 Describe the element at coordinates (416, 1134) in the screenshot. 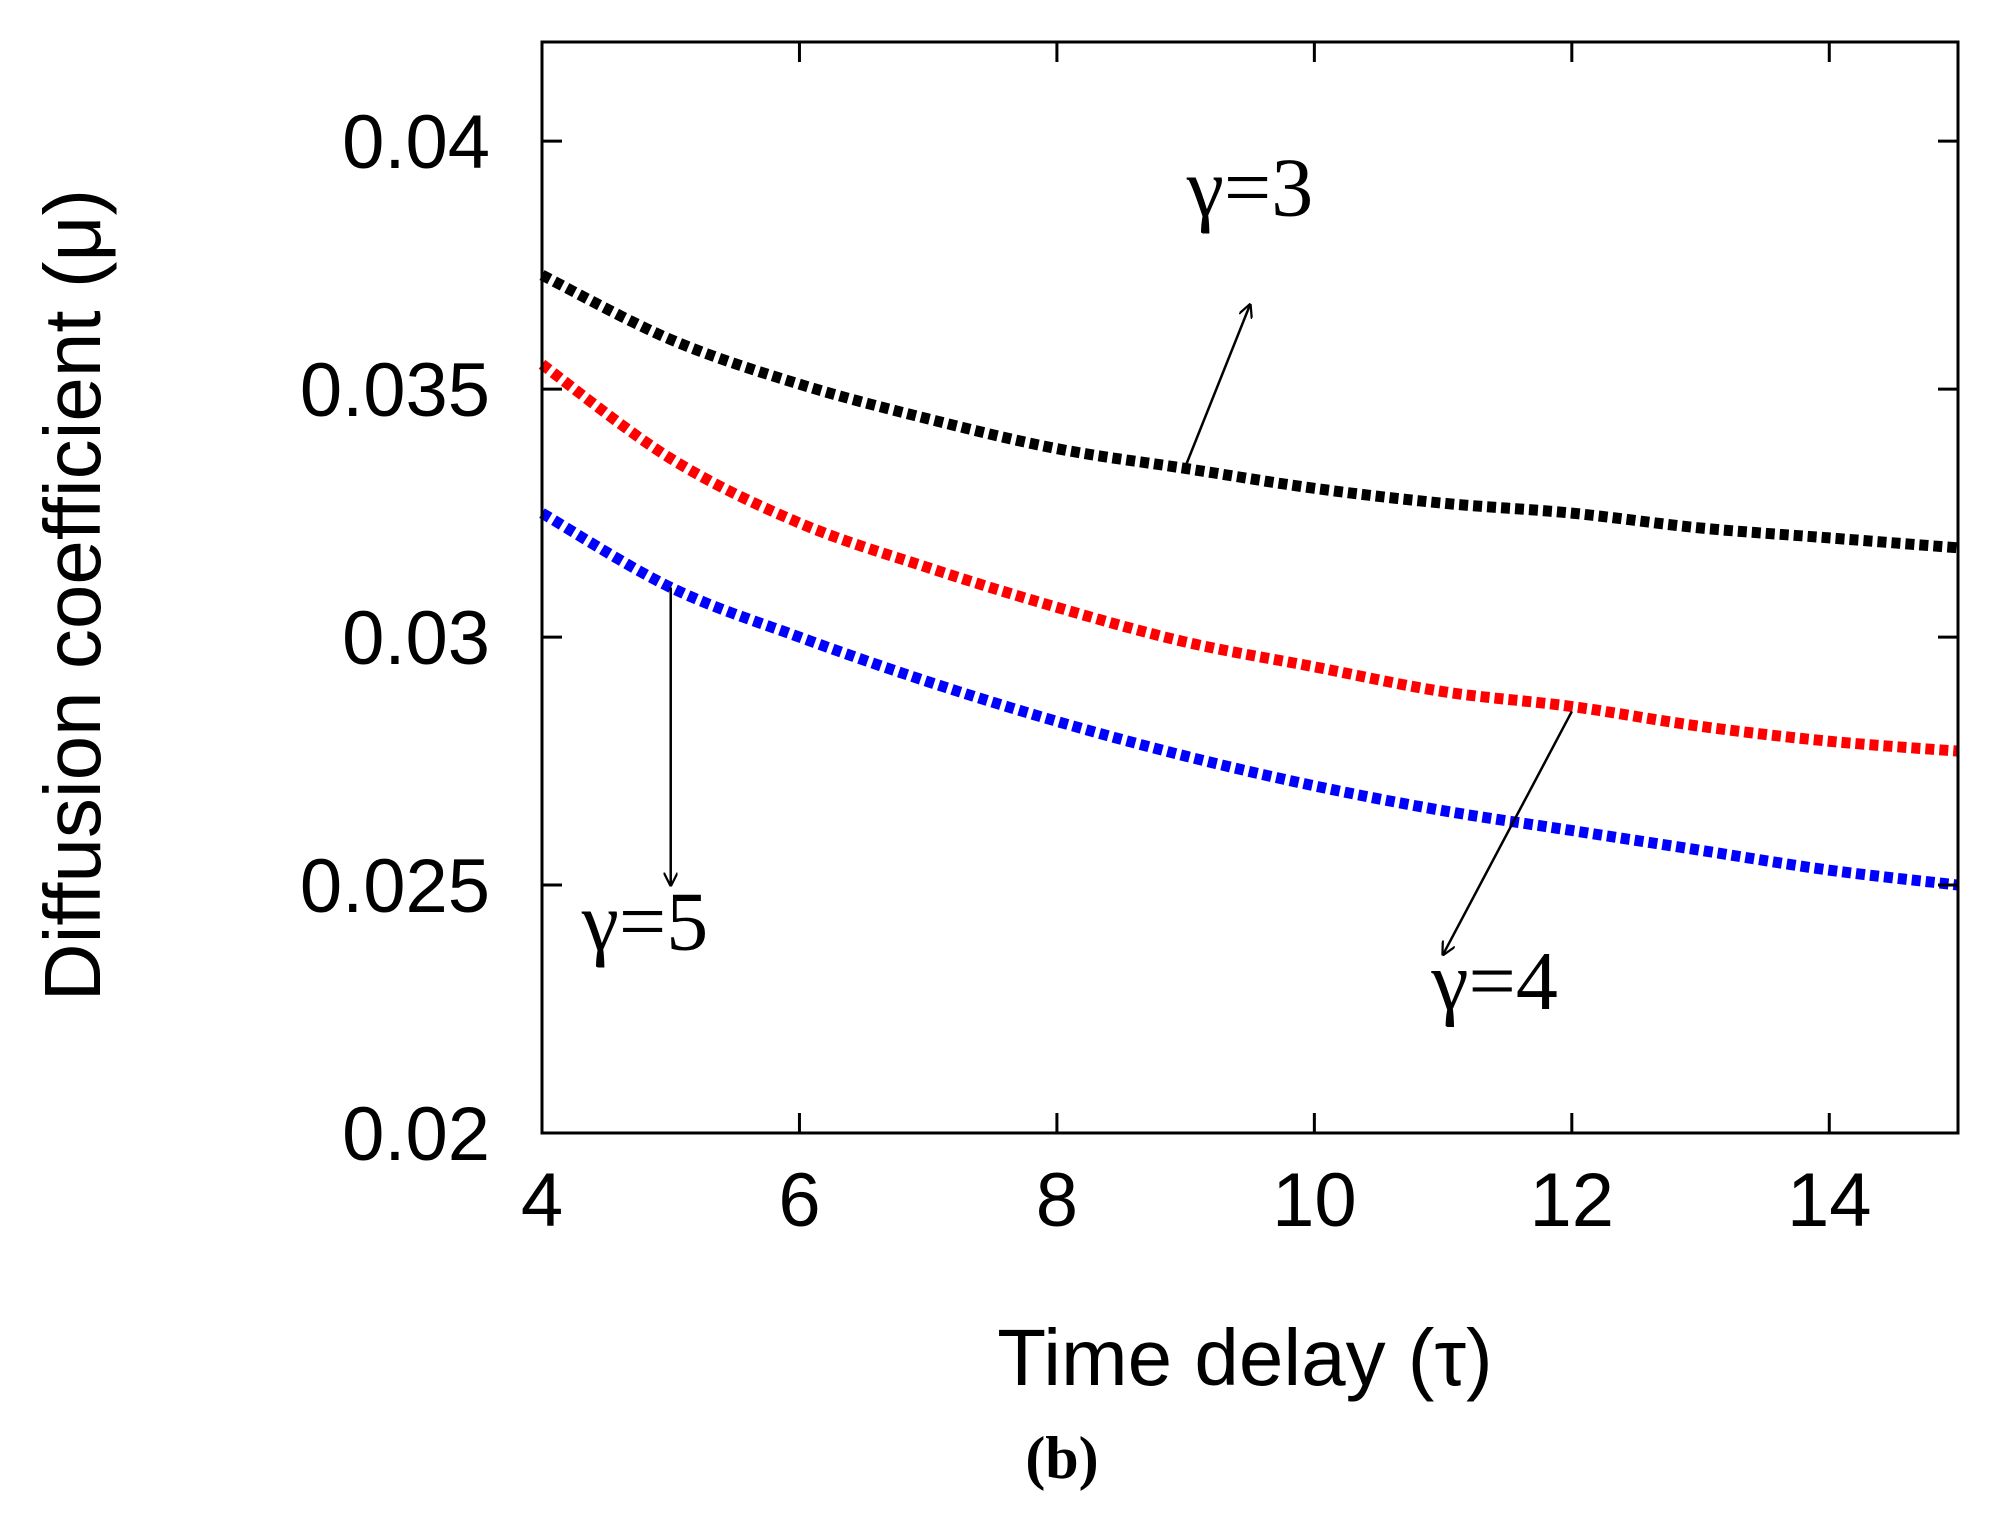

I see `y-tick-label: 0.02` at that location.